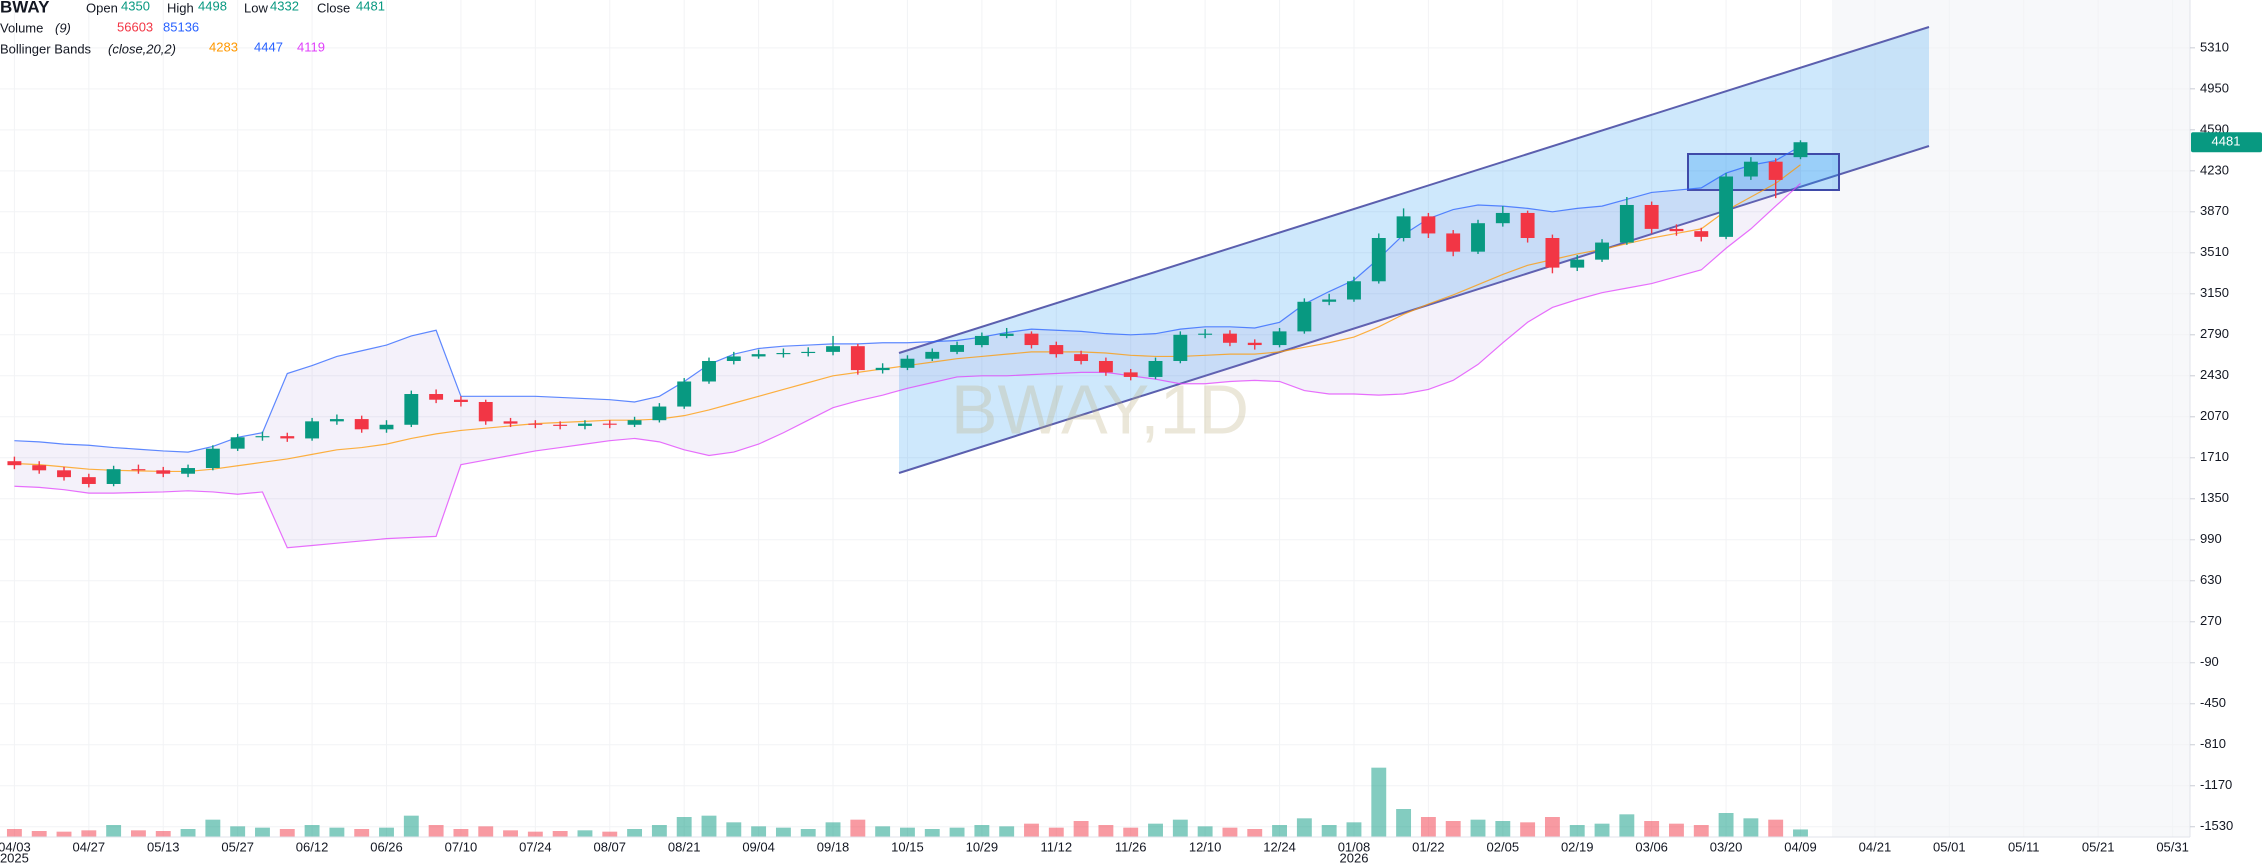 This screenshot has height=865, width=2262. What do you see at coordinates (1875, 846) in the screenshot?
I see `x-tick-label: 04/21` at bounding box center [1875, 846].